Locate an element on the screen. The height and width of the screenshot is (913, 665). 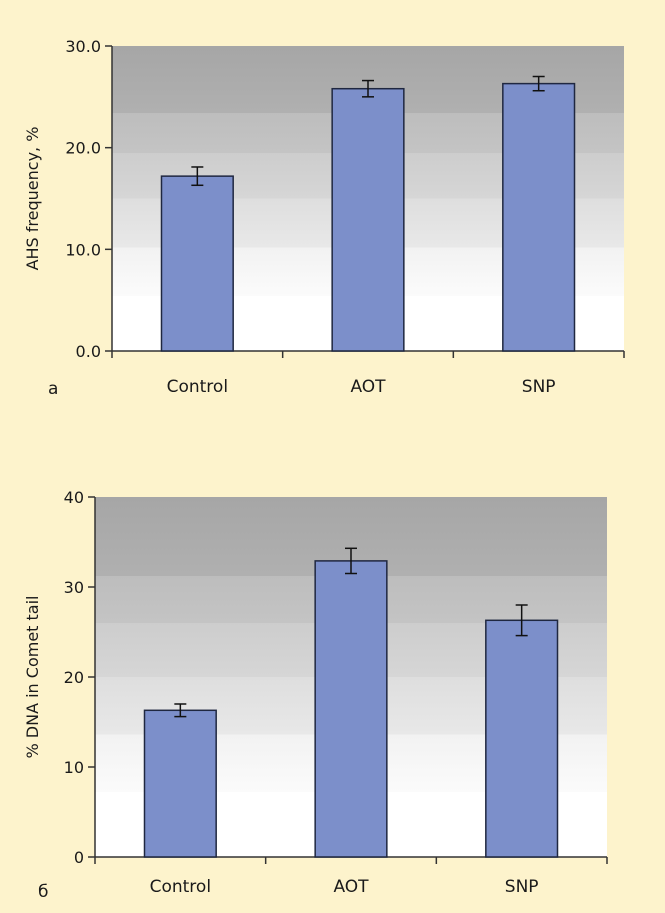
y-tick-label: 0 is located at coordinates (79, 857).